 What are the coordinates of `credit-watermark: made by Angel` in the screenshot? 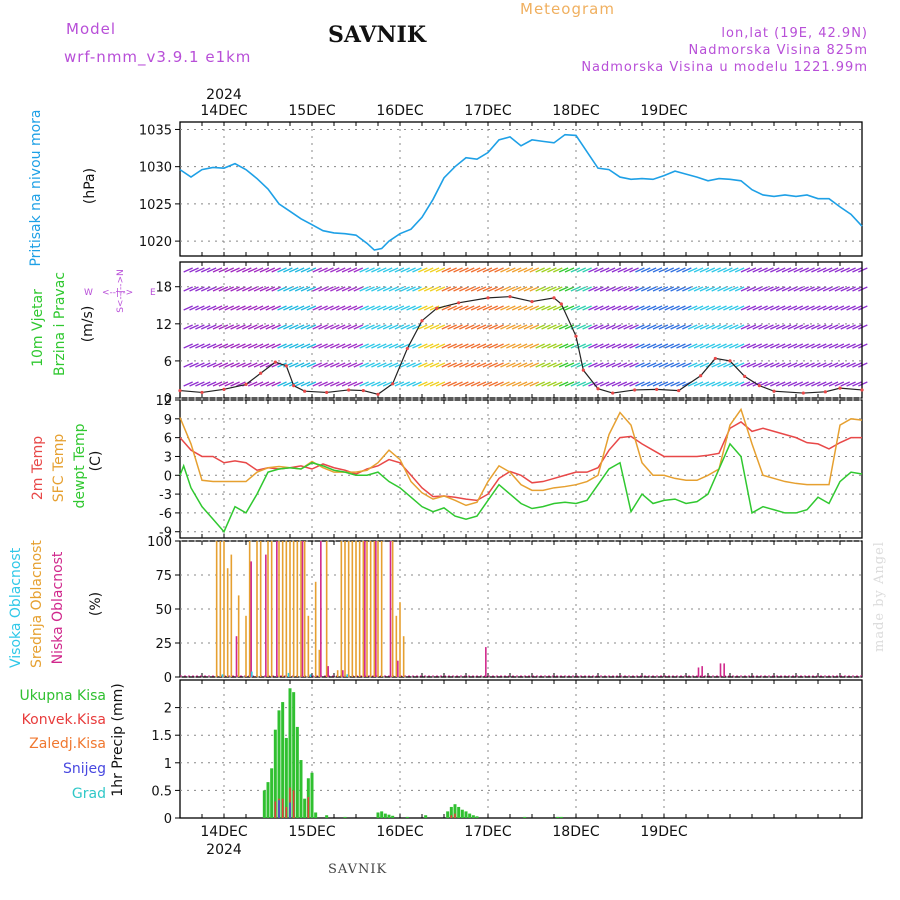 It's located at (879, 596).